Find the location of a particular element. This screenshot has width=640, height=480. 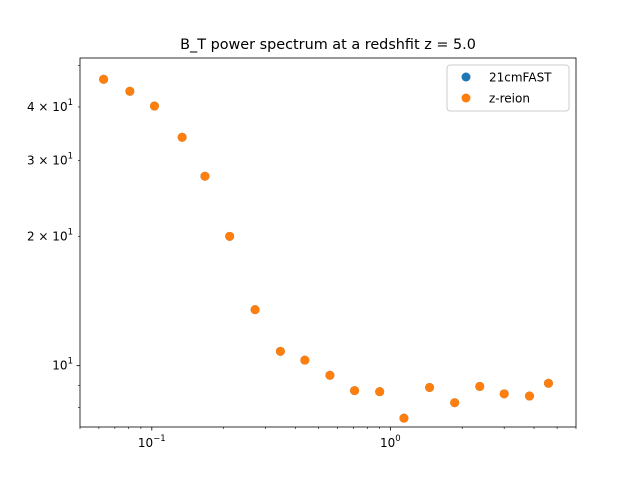

legend: 21cmFAST z-reion is located at coordinates (508, 88).